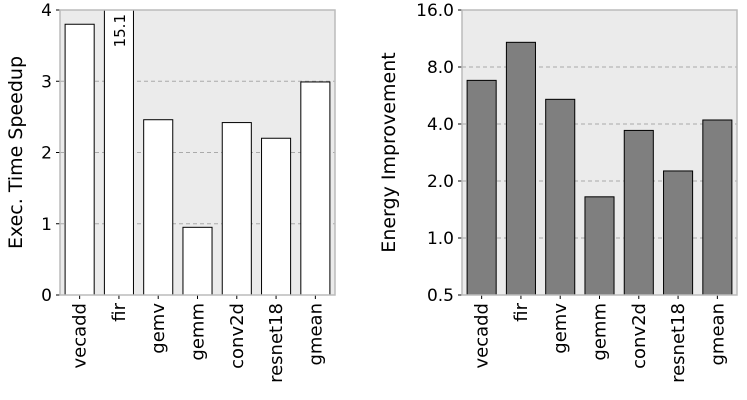 Image resolution: width=747 pixels, height=400 pixels. Describe the element at coordinates (46, 11) in the screenshot. I see `y-tick-label: 4` at that location.